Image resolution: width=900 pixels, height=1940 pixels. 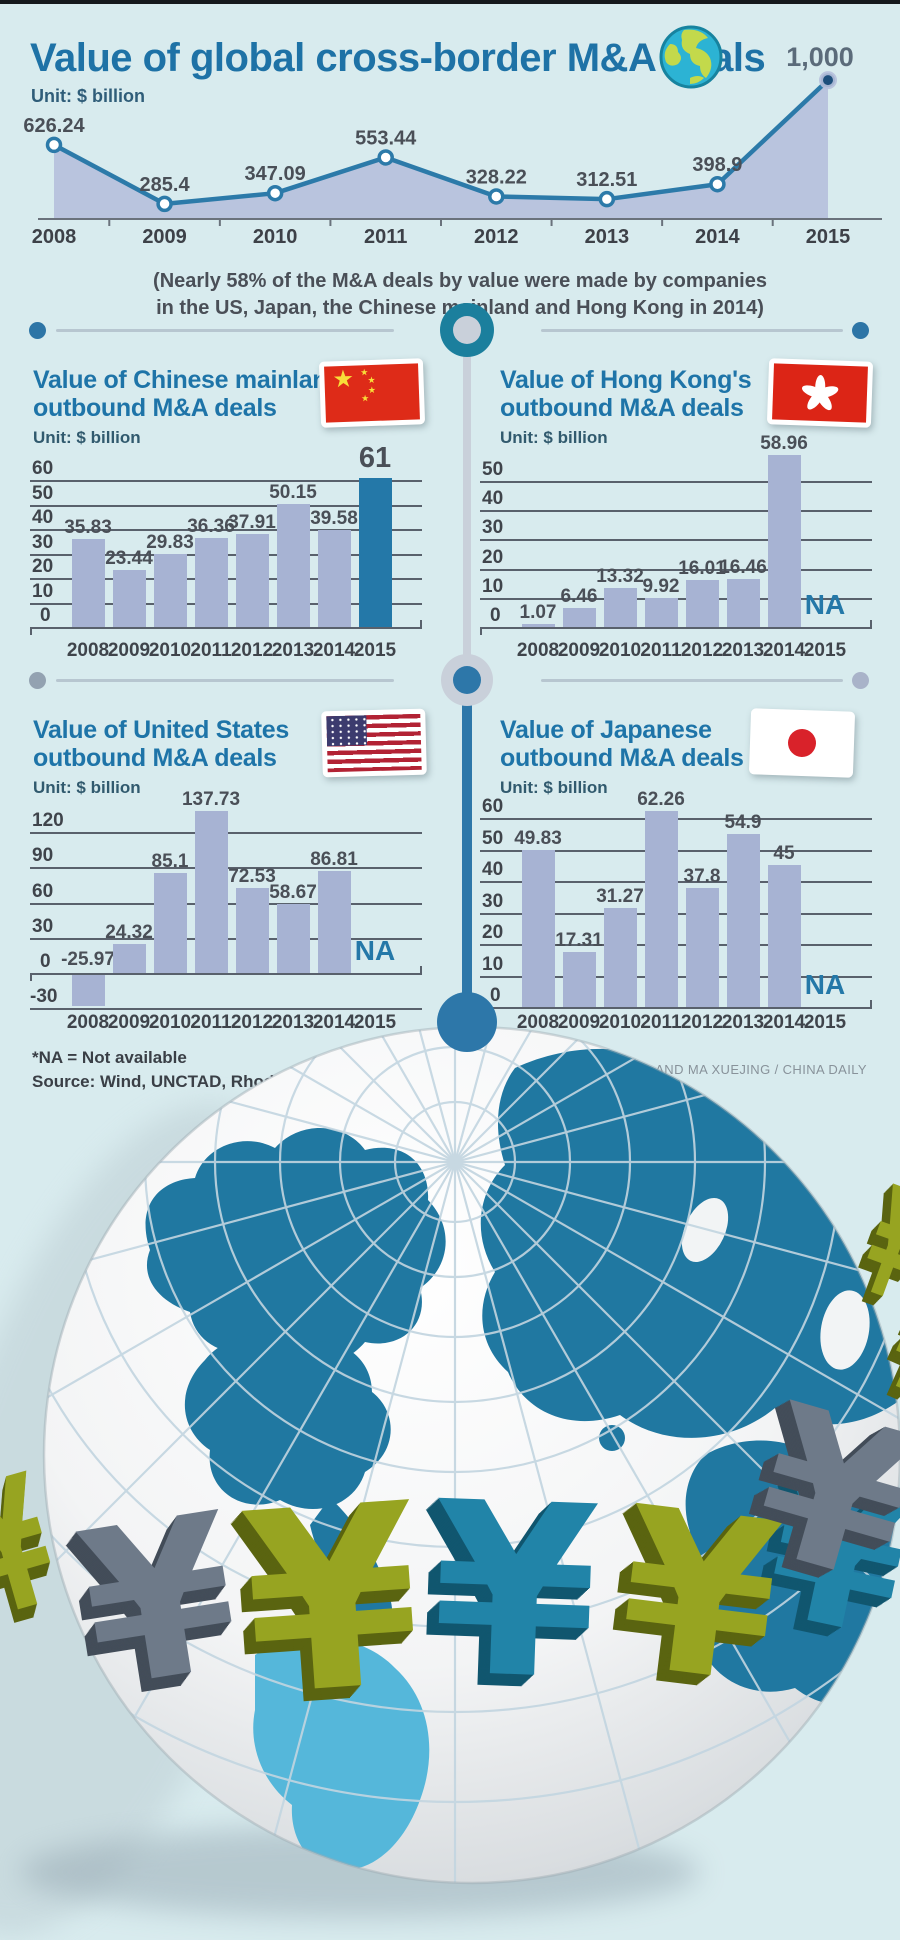 I want to click on connector-pin-1-core, so click(x=467, y=330).